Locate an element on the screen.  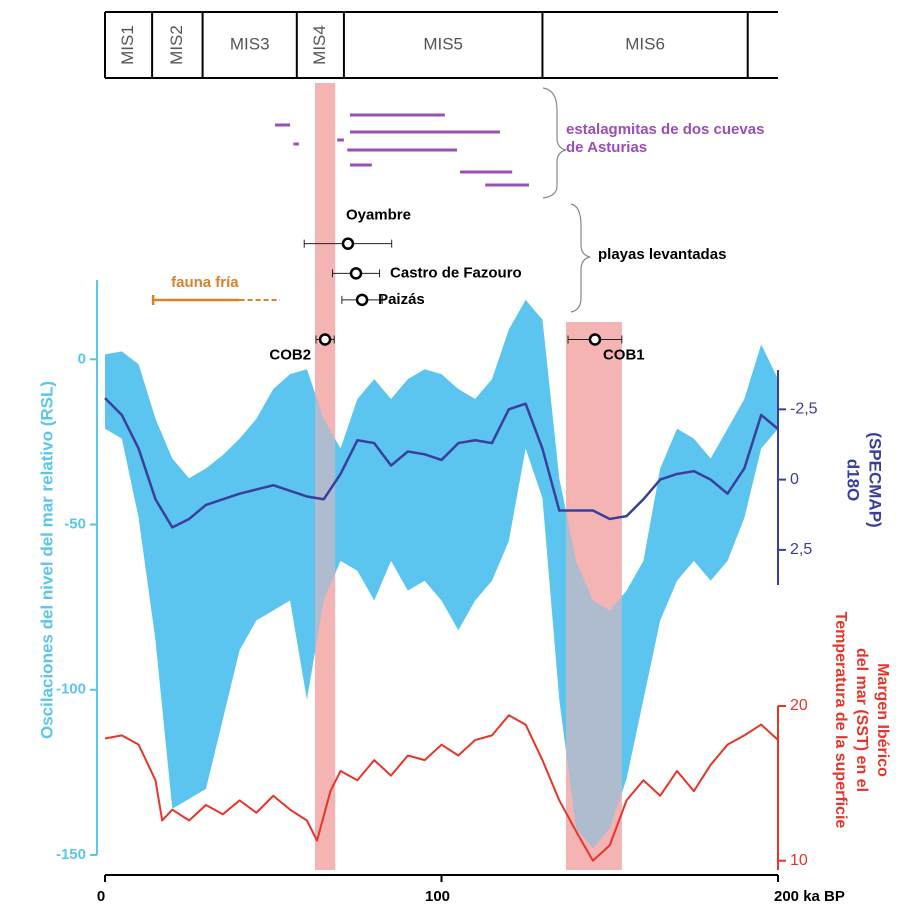
y3-tick-label: 10 is located at coordinates (799, 860).